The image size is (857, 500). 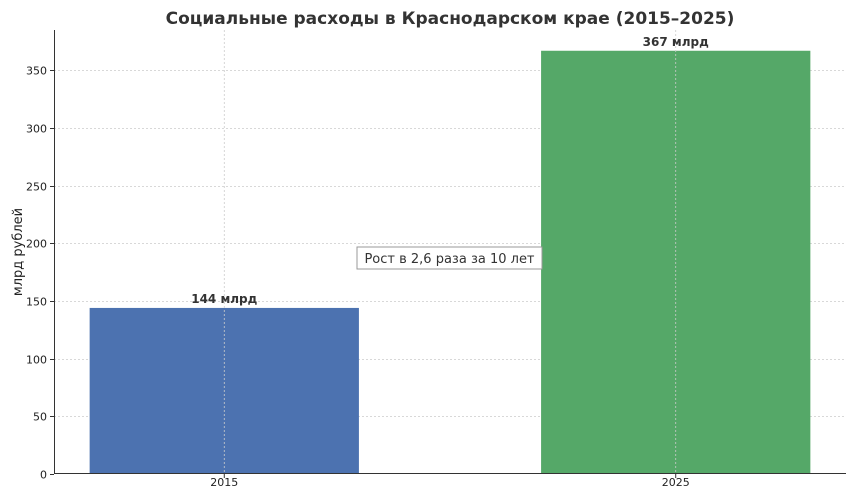 What do you see at coordinates (224, 299) in the screenshot?
I see `data-label: 144 млрд` at bounding box center [224, 299].